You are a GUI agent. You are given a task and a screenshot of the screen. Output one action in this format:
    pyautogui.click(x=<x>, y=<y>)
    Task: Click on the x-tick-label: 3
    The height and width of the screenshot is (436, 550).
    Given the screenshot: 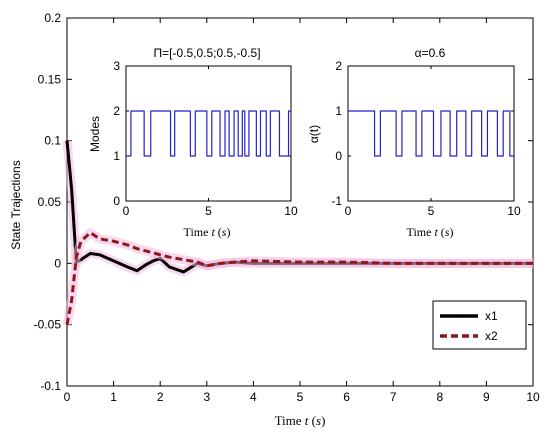 What is the action you would take?
    pyautogui.click(x=206, y=397)
    